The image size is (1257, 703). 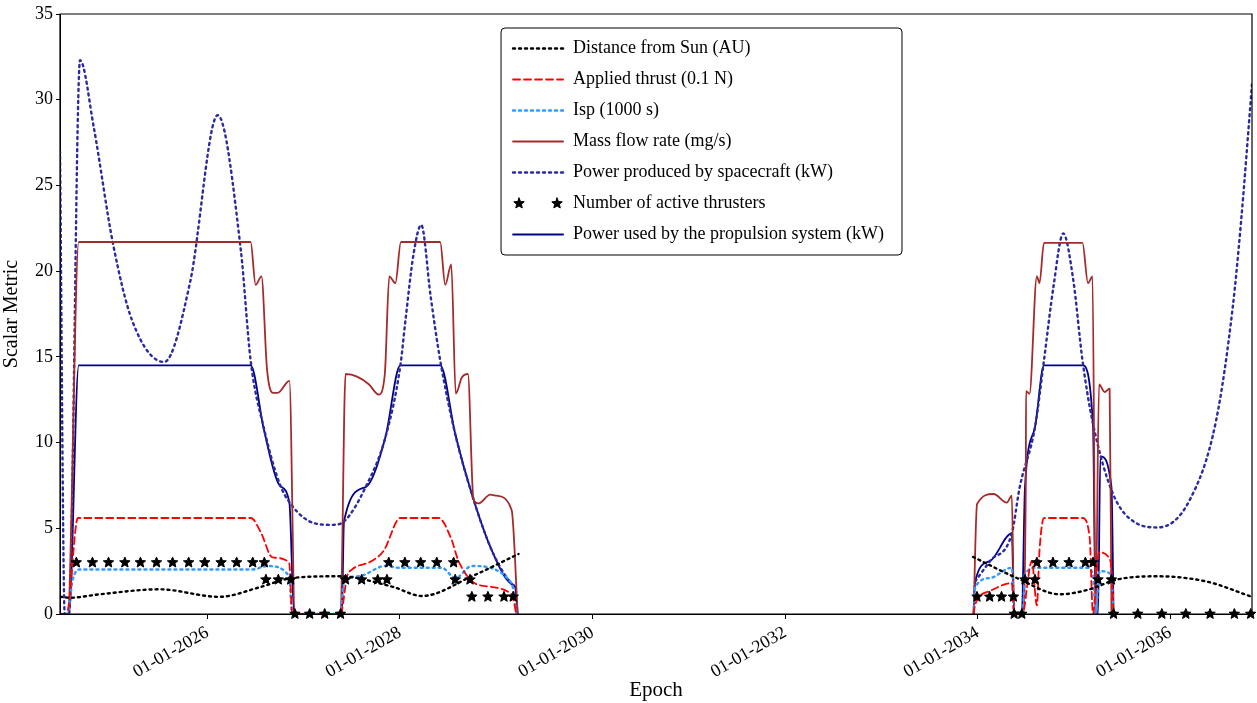 What do you see at coordinates (48, 612) in the screenshot?
I see `y-tick-label: 0` at bounding box center [48, 612].